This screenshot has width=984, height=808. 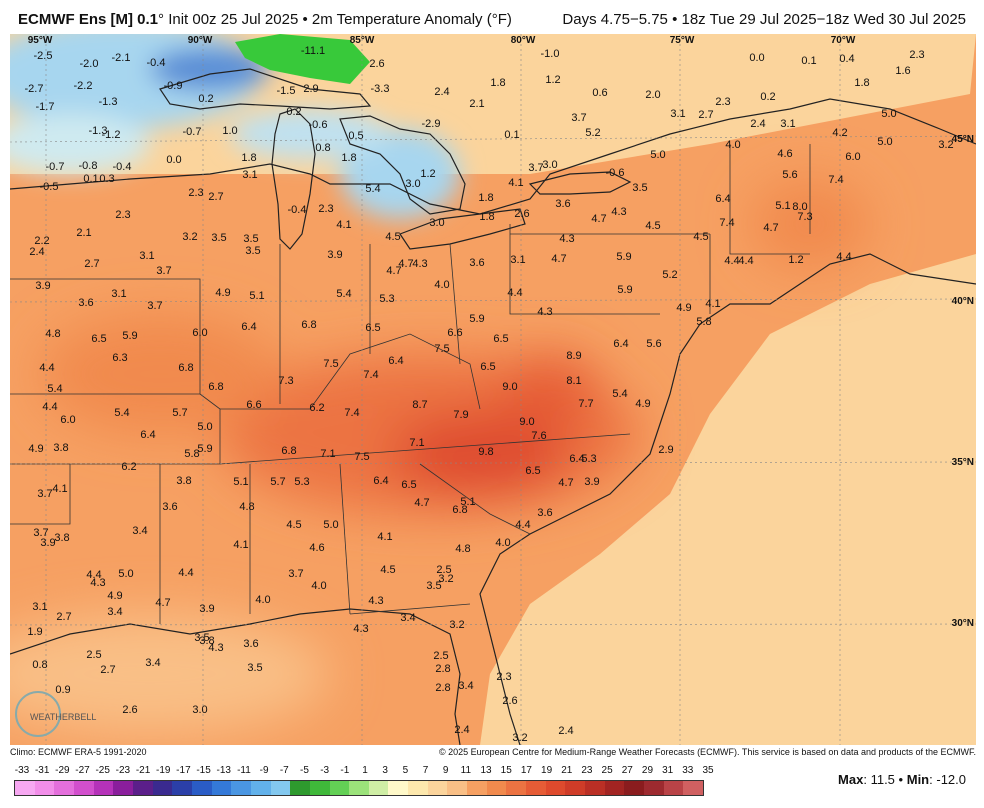 I want to click on anomaly-value-label: 0.5, so click(x=355, y=136).